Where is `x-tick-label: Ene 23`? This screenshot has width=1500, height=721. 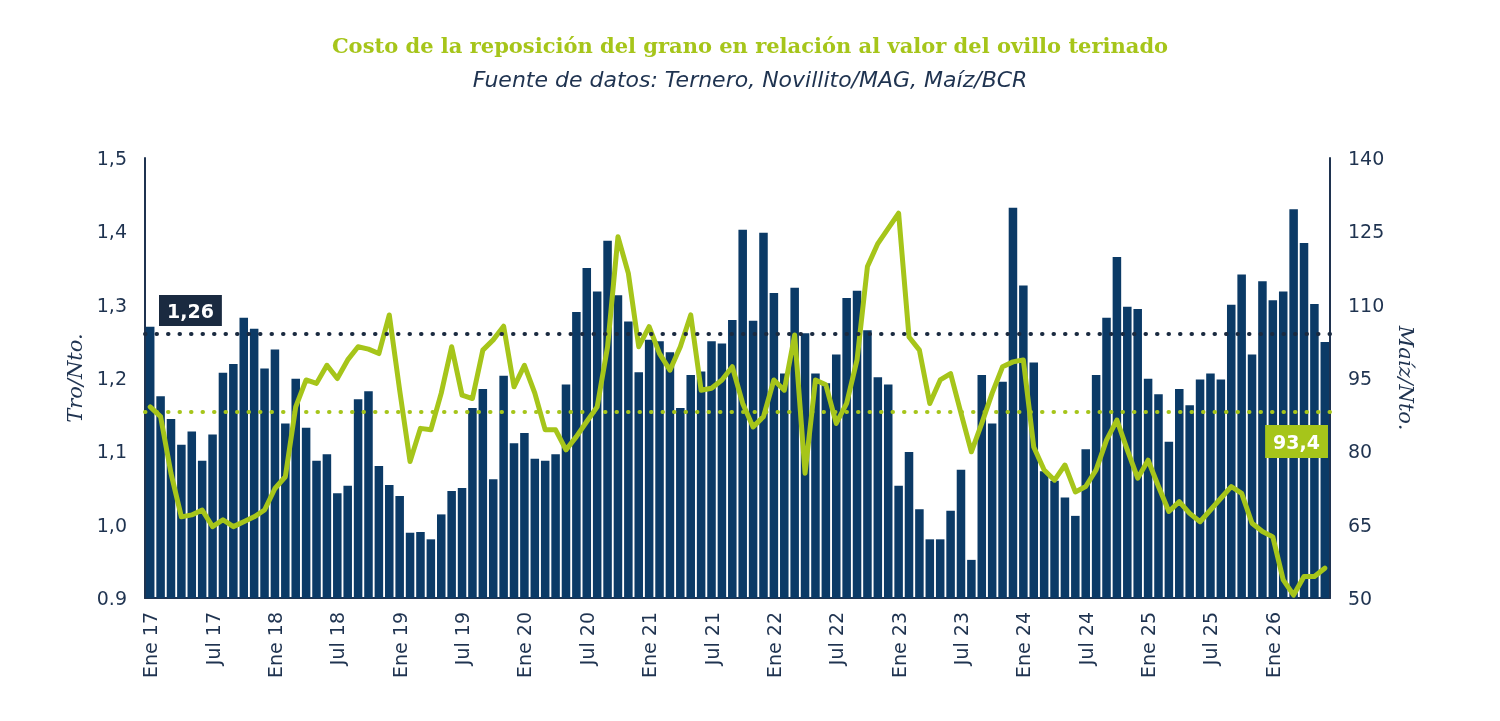 x-tick-label: Ene 23 is located at coordinates (898, 645).